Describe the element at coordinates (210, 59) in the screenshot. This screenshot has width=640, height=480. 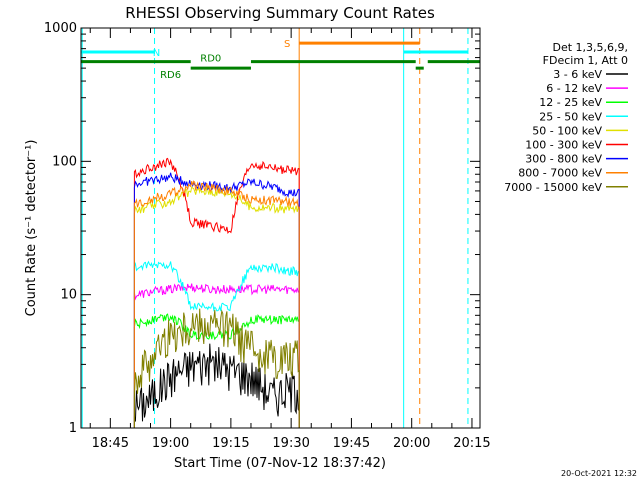
I see `annotation-bar-label: RD0` at that location.